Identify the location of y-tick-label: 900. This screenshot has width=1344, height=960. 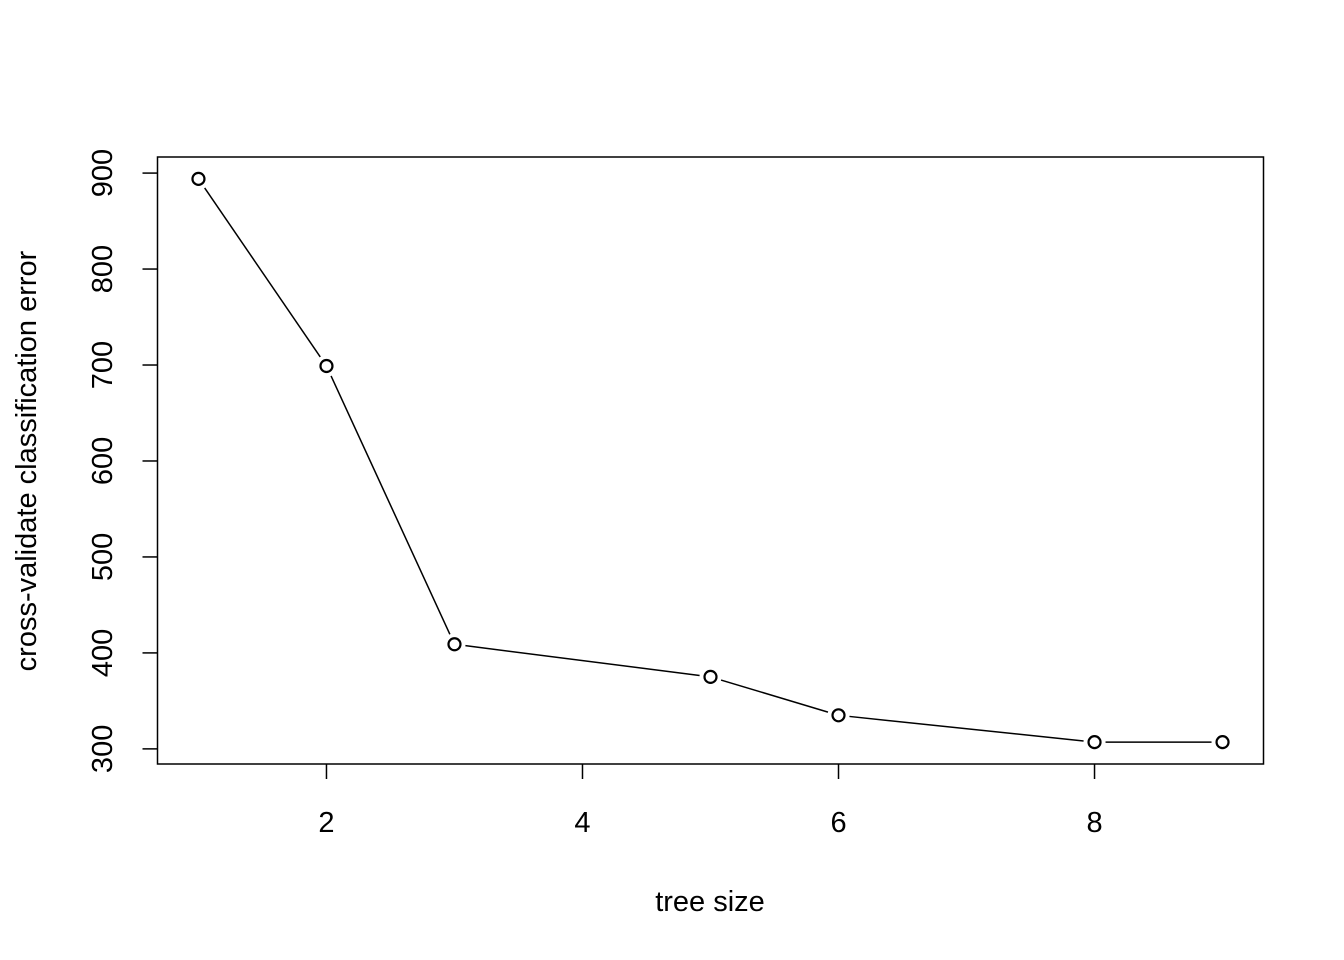
(103, 173).